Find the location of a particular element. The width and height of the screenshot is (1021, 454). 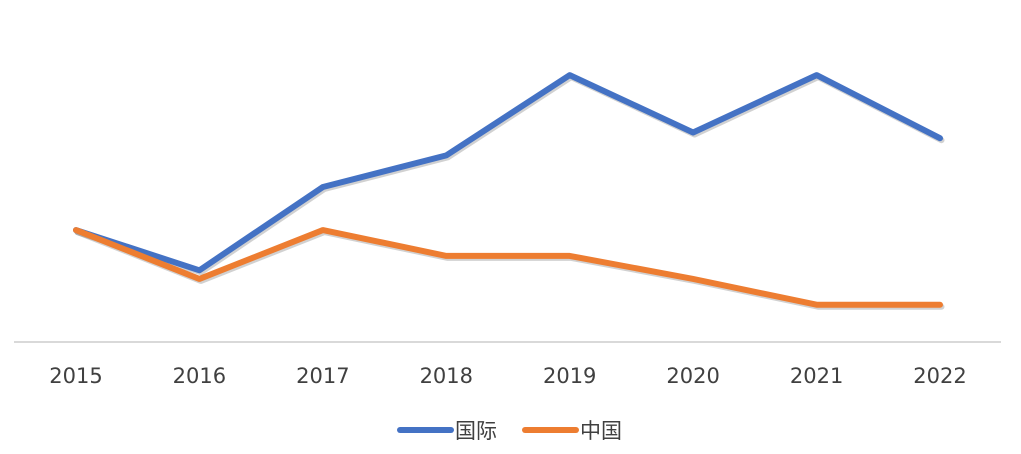

legend-item: 国际 is located at coordinates (447, 431).